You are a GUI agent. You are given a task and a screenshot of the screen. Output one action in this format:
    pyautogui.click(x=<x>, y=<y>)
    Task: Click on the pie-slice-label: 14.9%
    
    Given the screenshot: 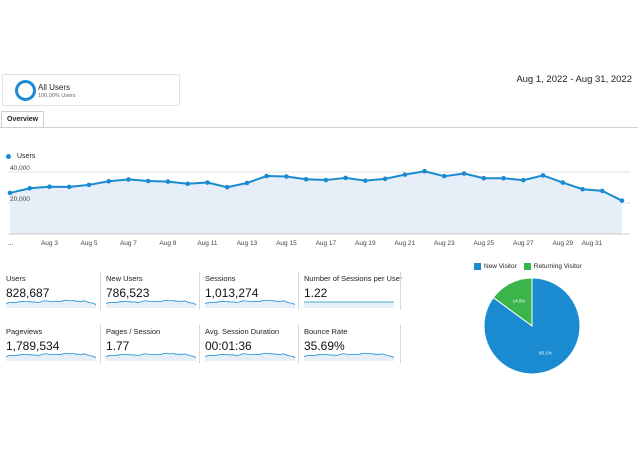 What is the action you would take?
    pyautogui.click(x=519, y=300)
    